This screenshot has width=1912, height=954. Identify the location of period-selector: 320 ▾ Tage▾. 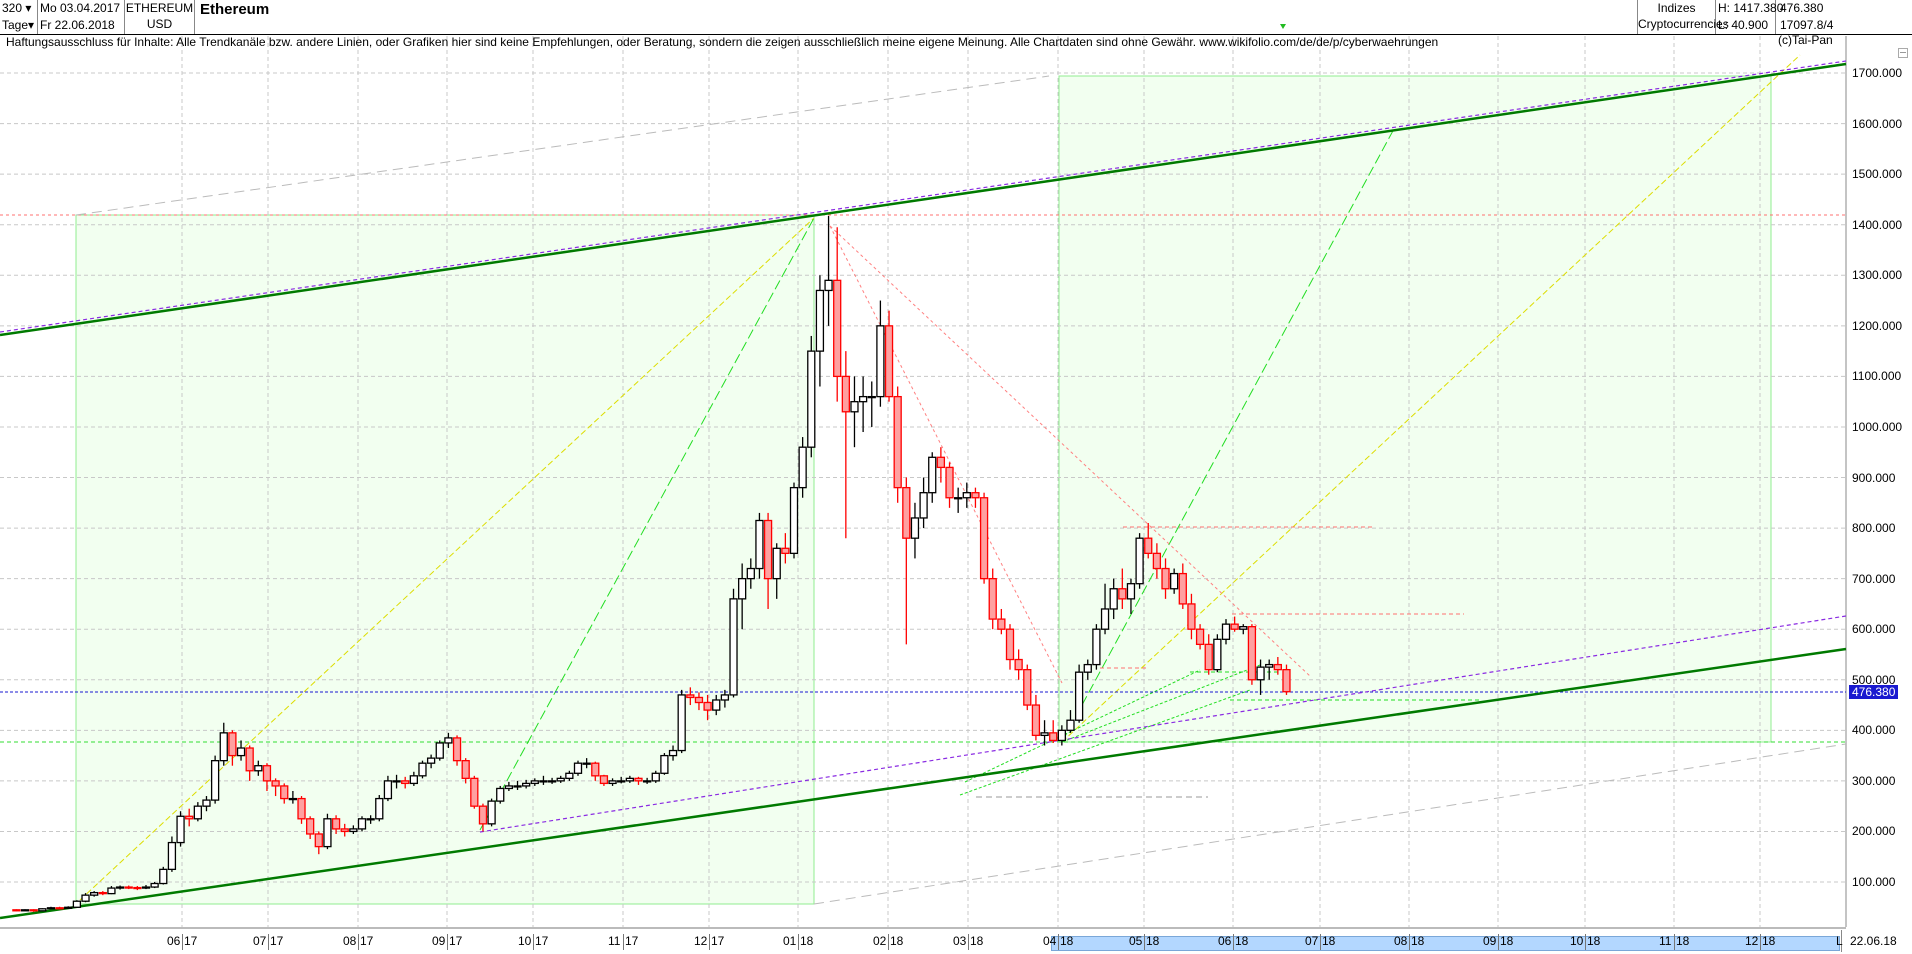
(19, 17).